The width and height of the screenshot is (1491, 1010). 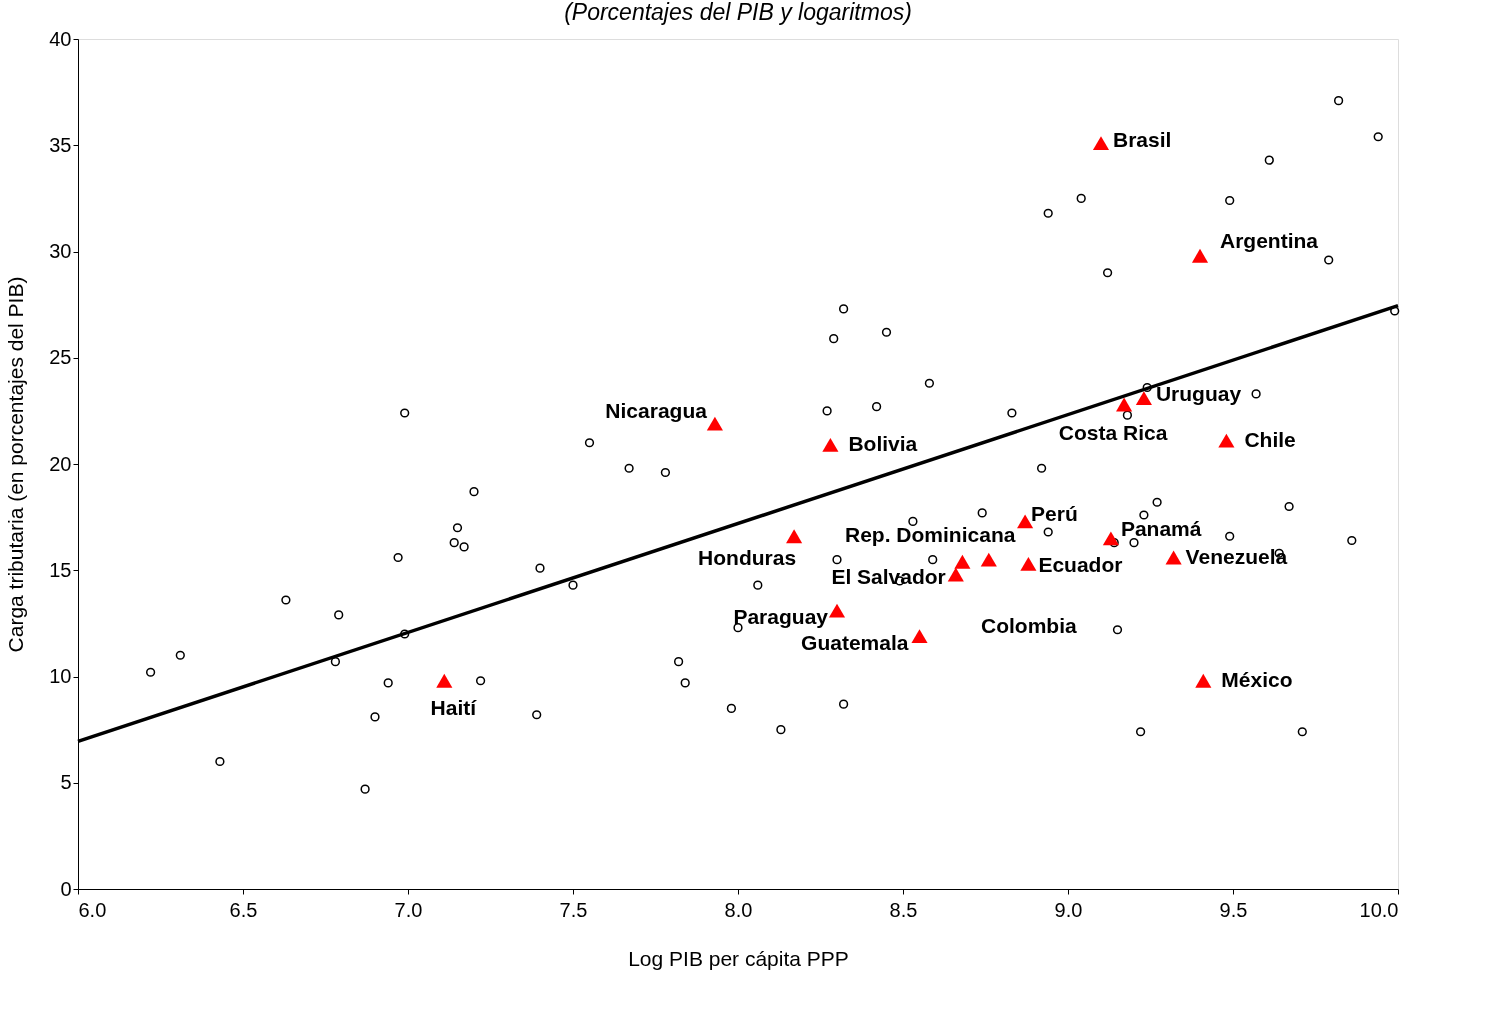 I want to click on annotation: Argentina, so click(x=1269, y=240).